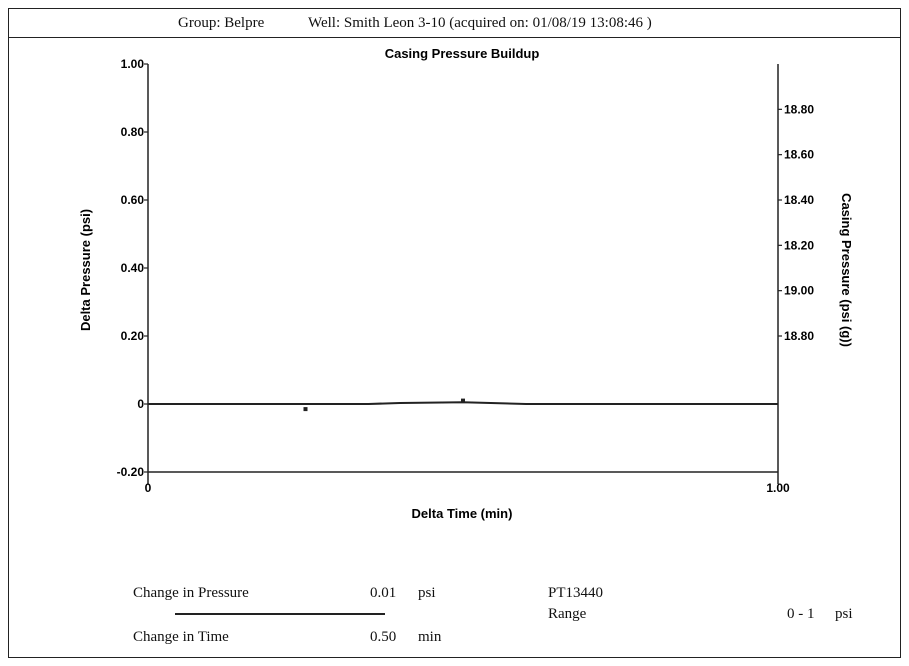 This screenshot has height=666, width=909. What do you see at coordinates (131, 472) in the screenshot?
I see `y-tick-label: -0.20` at bounding box center [131, 472].